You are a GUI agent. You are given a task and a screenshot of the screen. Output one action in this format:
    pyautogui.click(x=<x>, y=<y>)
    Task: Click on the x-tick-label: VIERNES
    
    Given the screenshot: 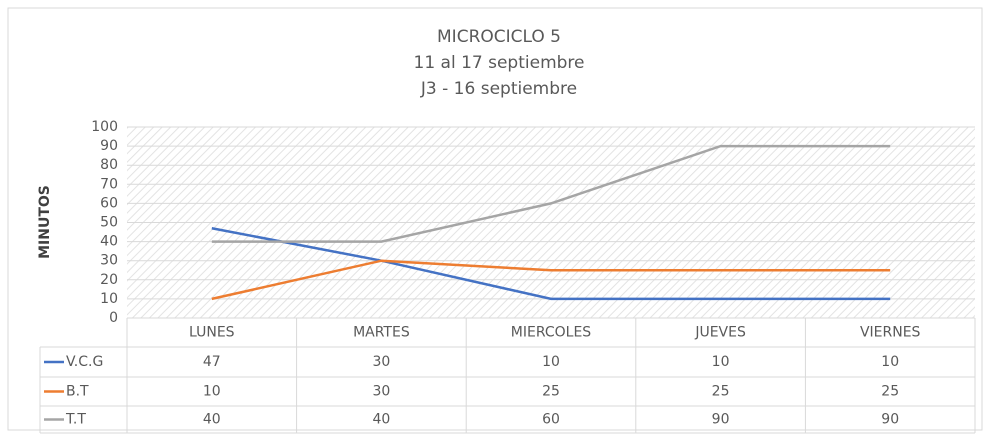 What is the action you would take?
    pyautogui.click(x=890, y=333)
    